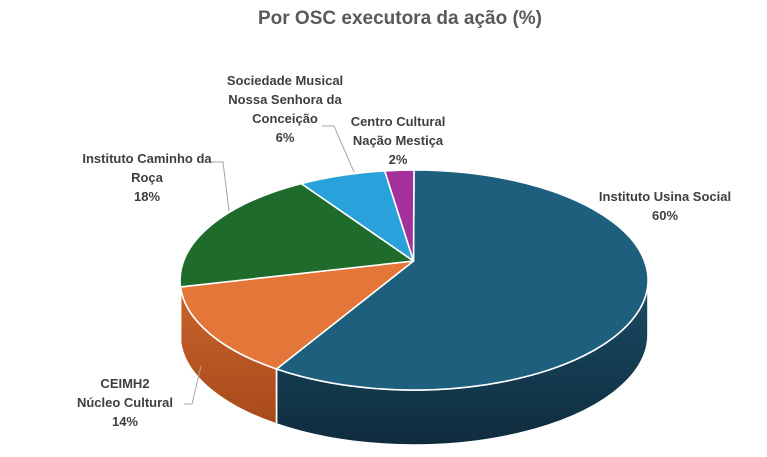  What do you see at coordinates (665, 206) in the screenshot?
I see `slice-label-1: Instituto Usina Social 60%` at bounding box center [665, 206].